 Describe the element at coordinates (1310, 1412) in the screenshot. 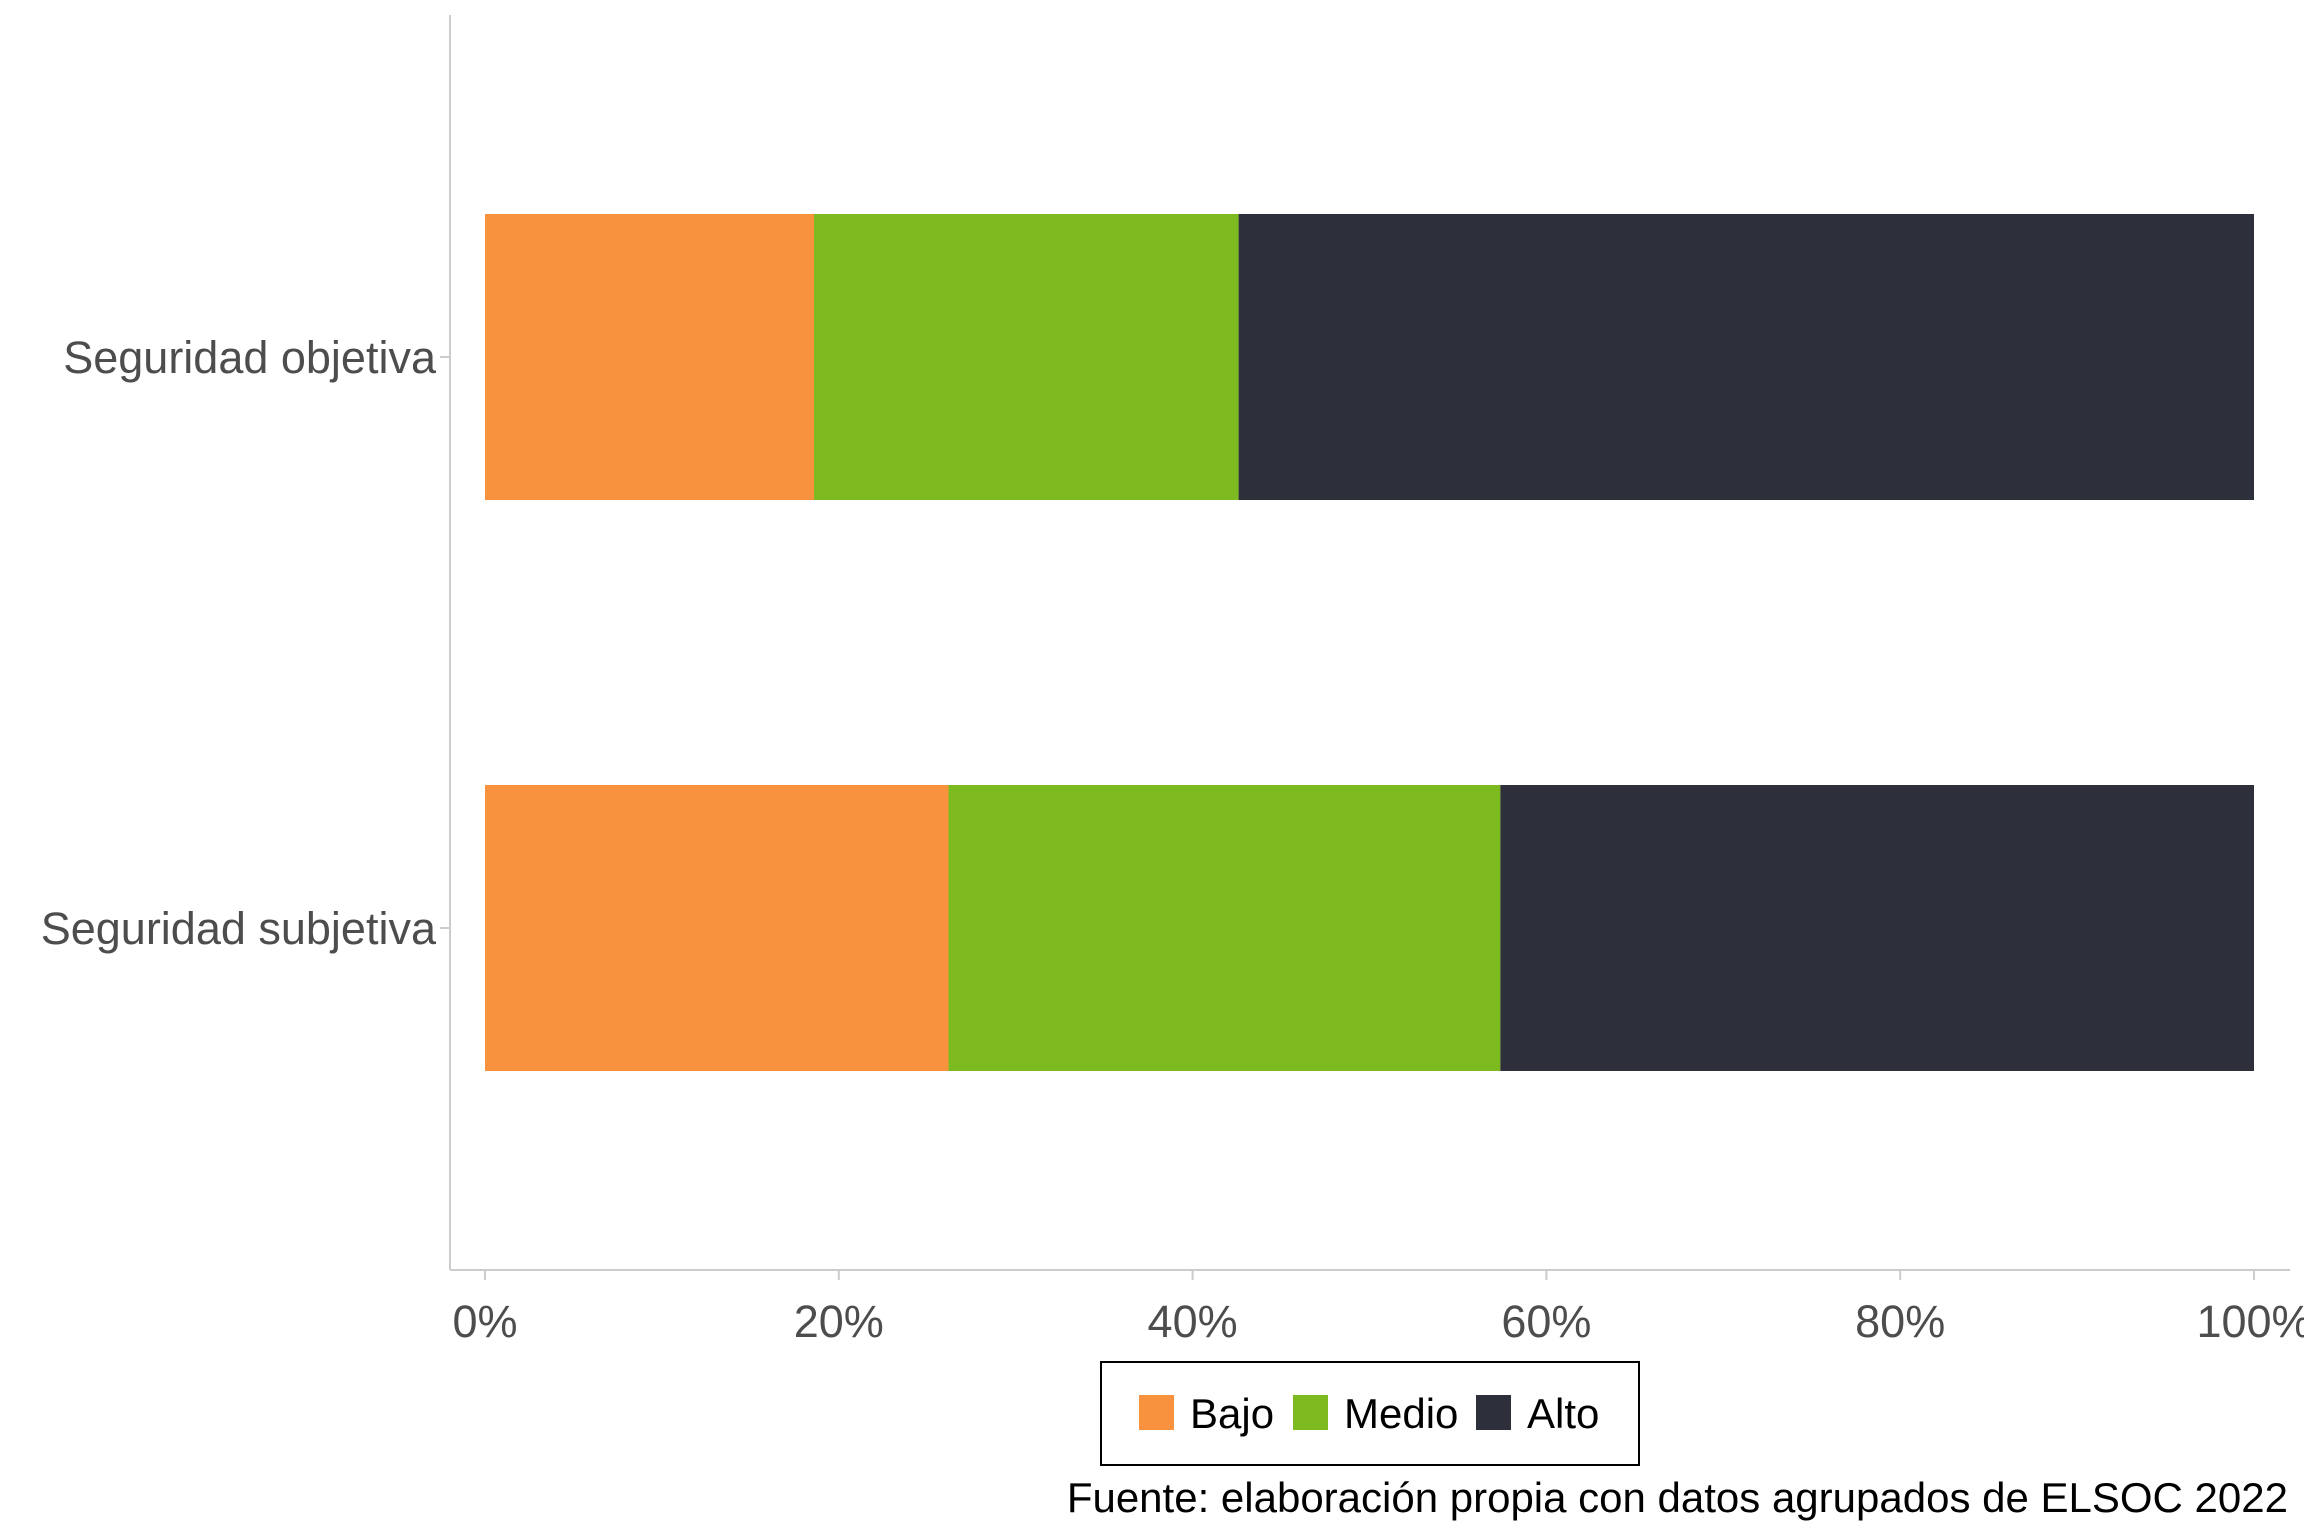

I see `legend-key-medio` at that location.